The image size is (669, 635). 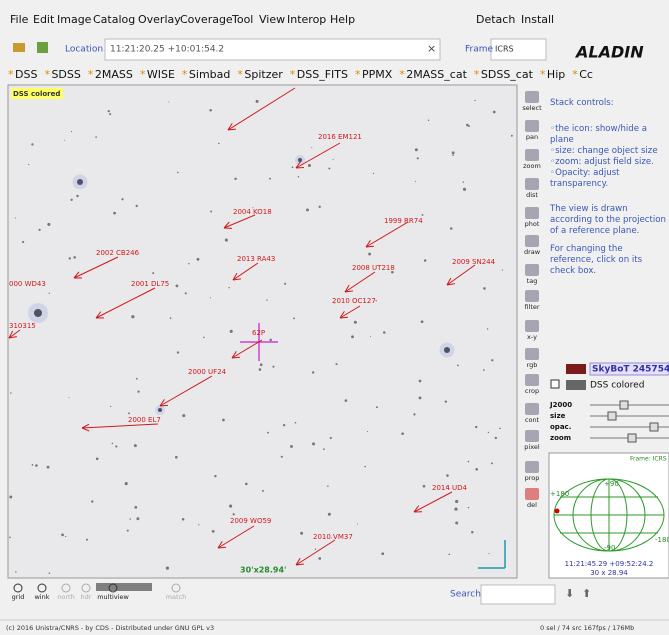 I want to click on arrow-button: ⬇, so click(x=569, y=593).